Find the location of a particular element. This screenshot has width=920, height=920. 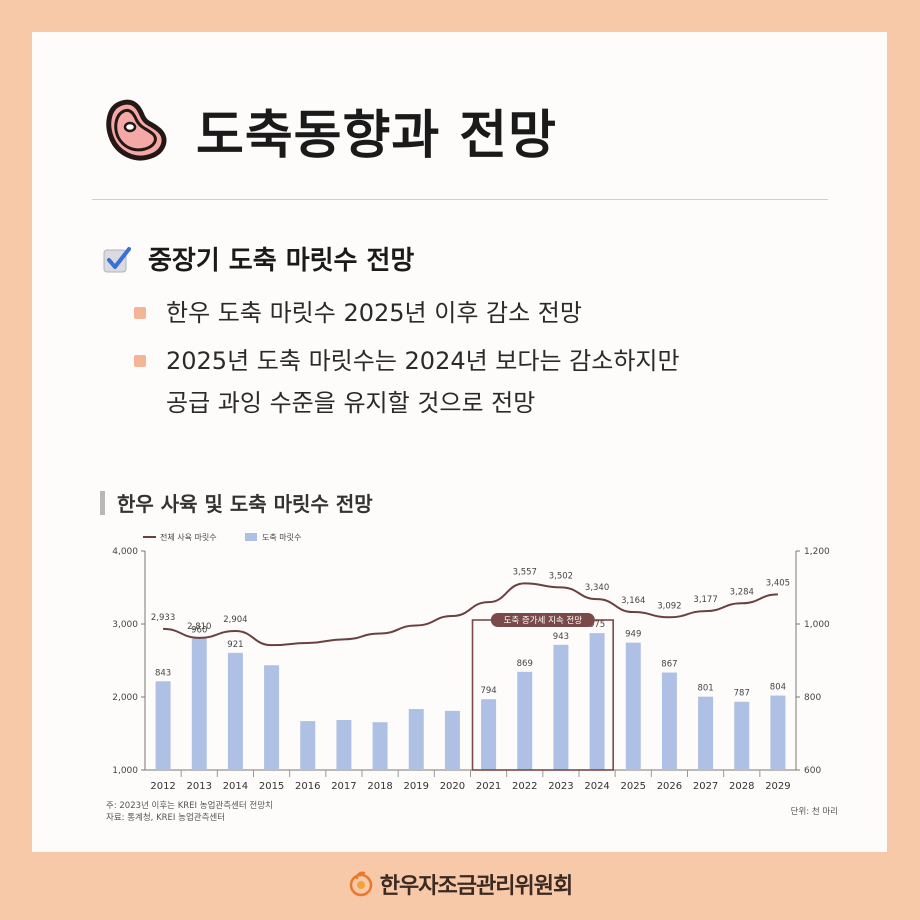

x-tick-label: 2018 is located at coordinates (379, 786).